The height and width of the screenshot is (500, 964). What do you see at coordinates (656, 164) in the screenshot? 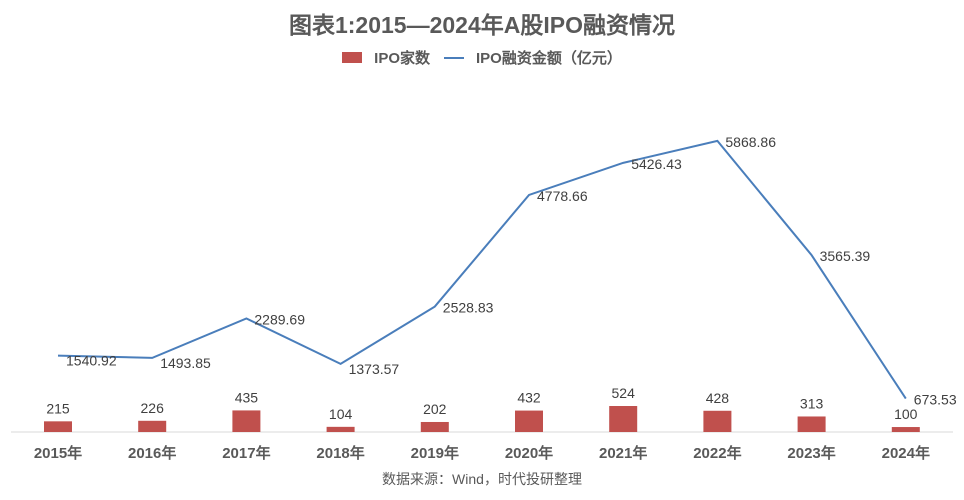
I see `line-data-label: 5426.43` at bounding box center [656, 164].